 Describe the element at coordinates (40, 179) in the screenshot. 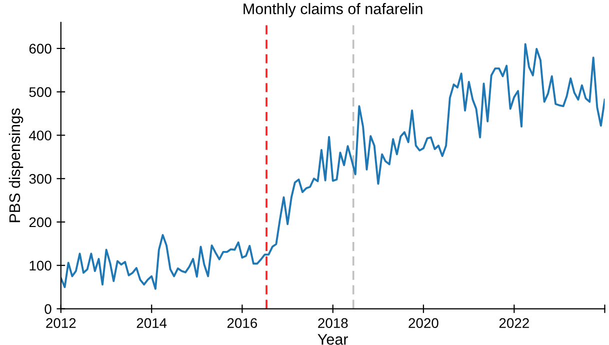

I see `y-tick-label: 300` at that location.